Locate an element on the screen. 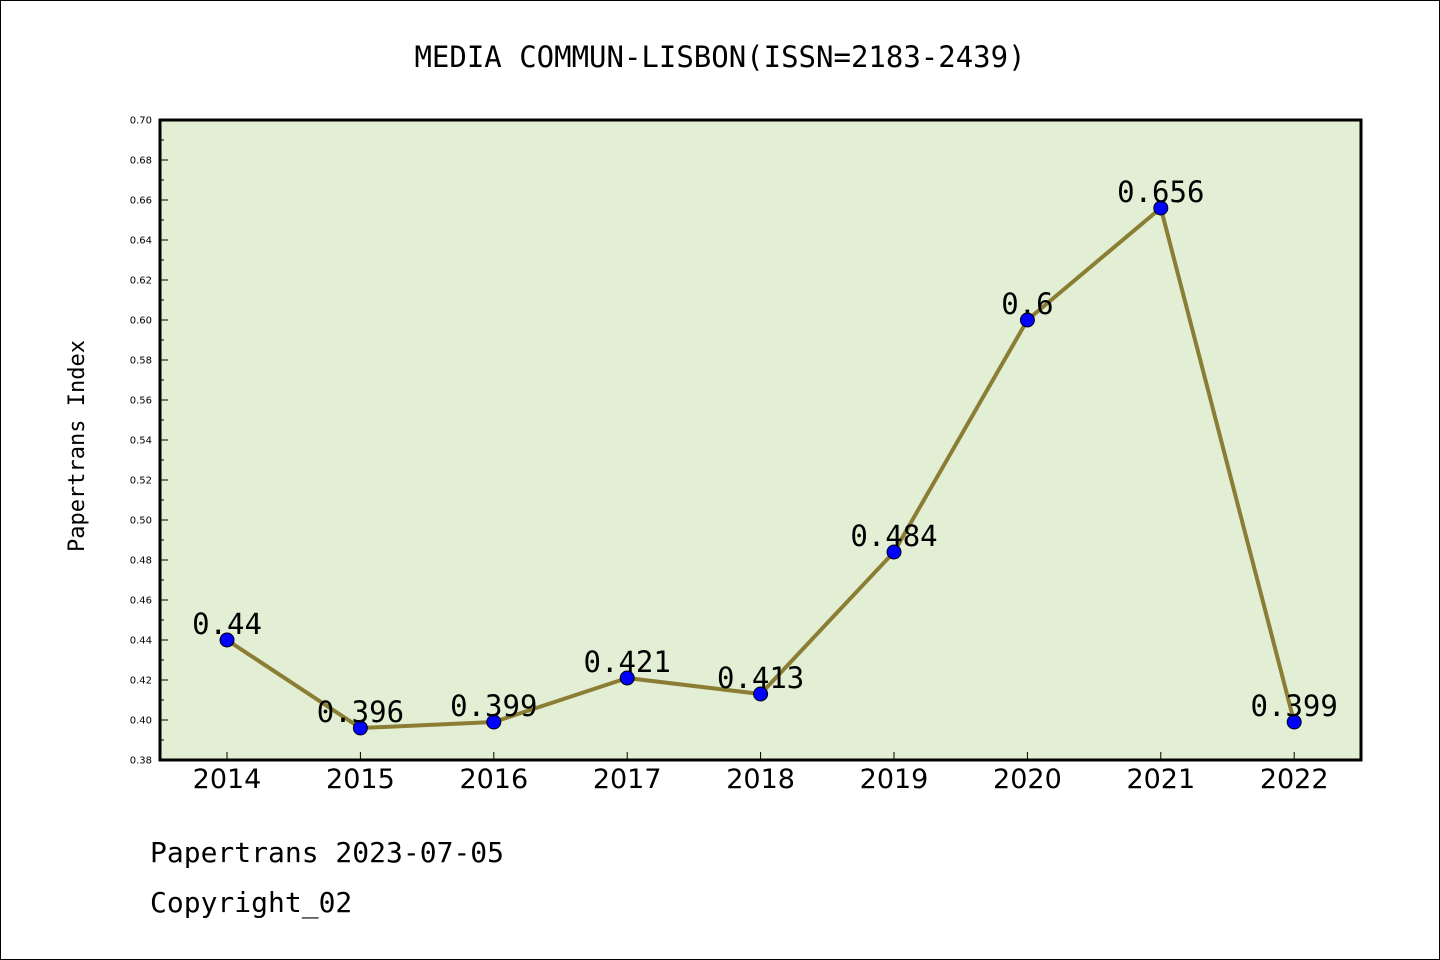 This screenshot has width=1440, height=960. data-label: 0.421 is located at coordinates (627, 662).